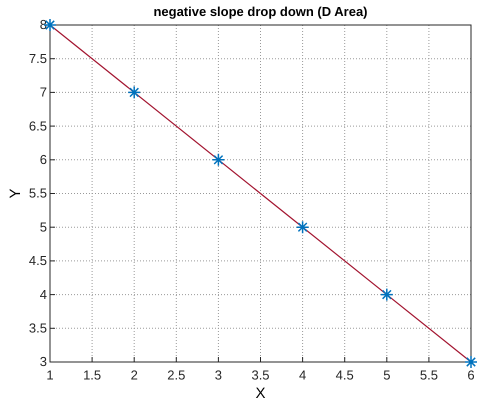 This screenshot has width=483, height=404. Describe the element at coordinates (345, 374) in the screenshot. I see `x-tick-label: 4.5` at that location.